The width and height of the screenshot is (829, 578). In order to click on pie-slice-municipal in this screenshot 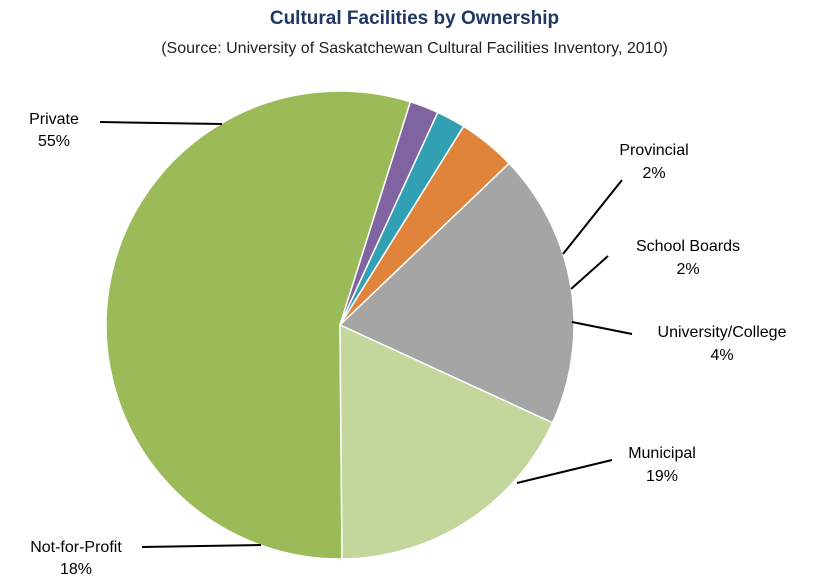, I will do `click(456, 293)`.